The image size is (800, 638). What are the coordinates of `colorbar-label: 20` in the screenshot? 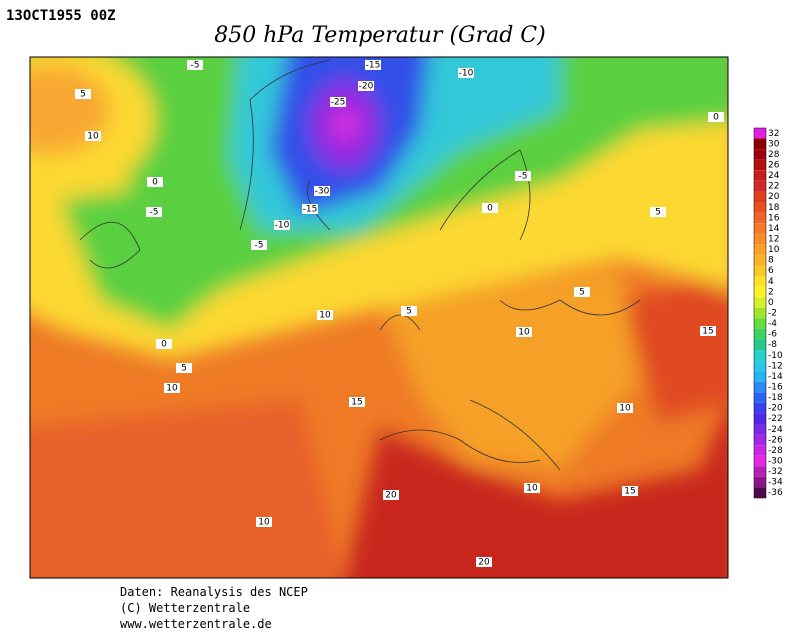 It's located at (774, 197).